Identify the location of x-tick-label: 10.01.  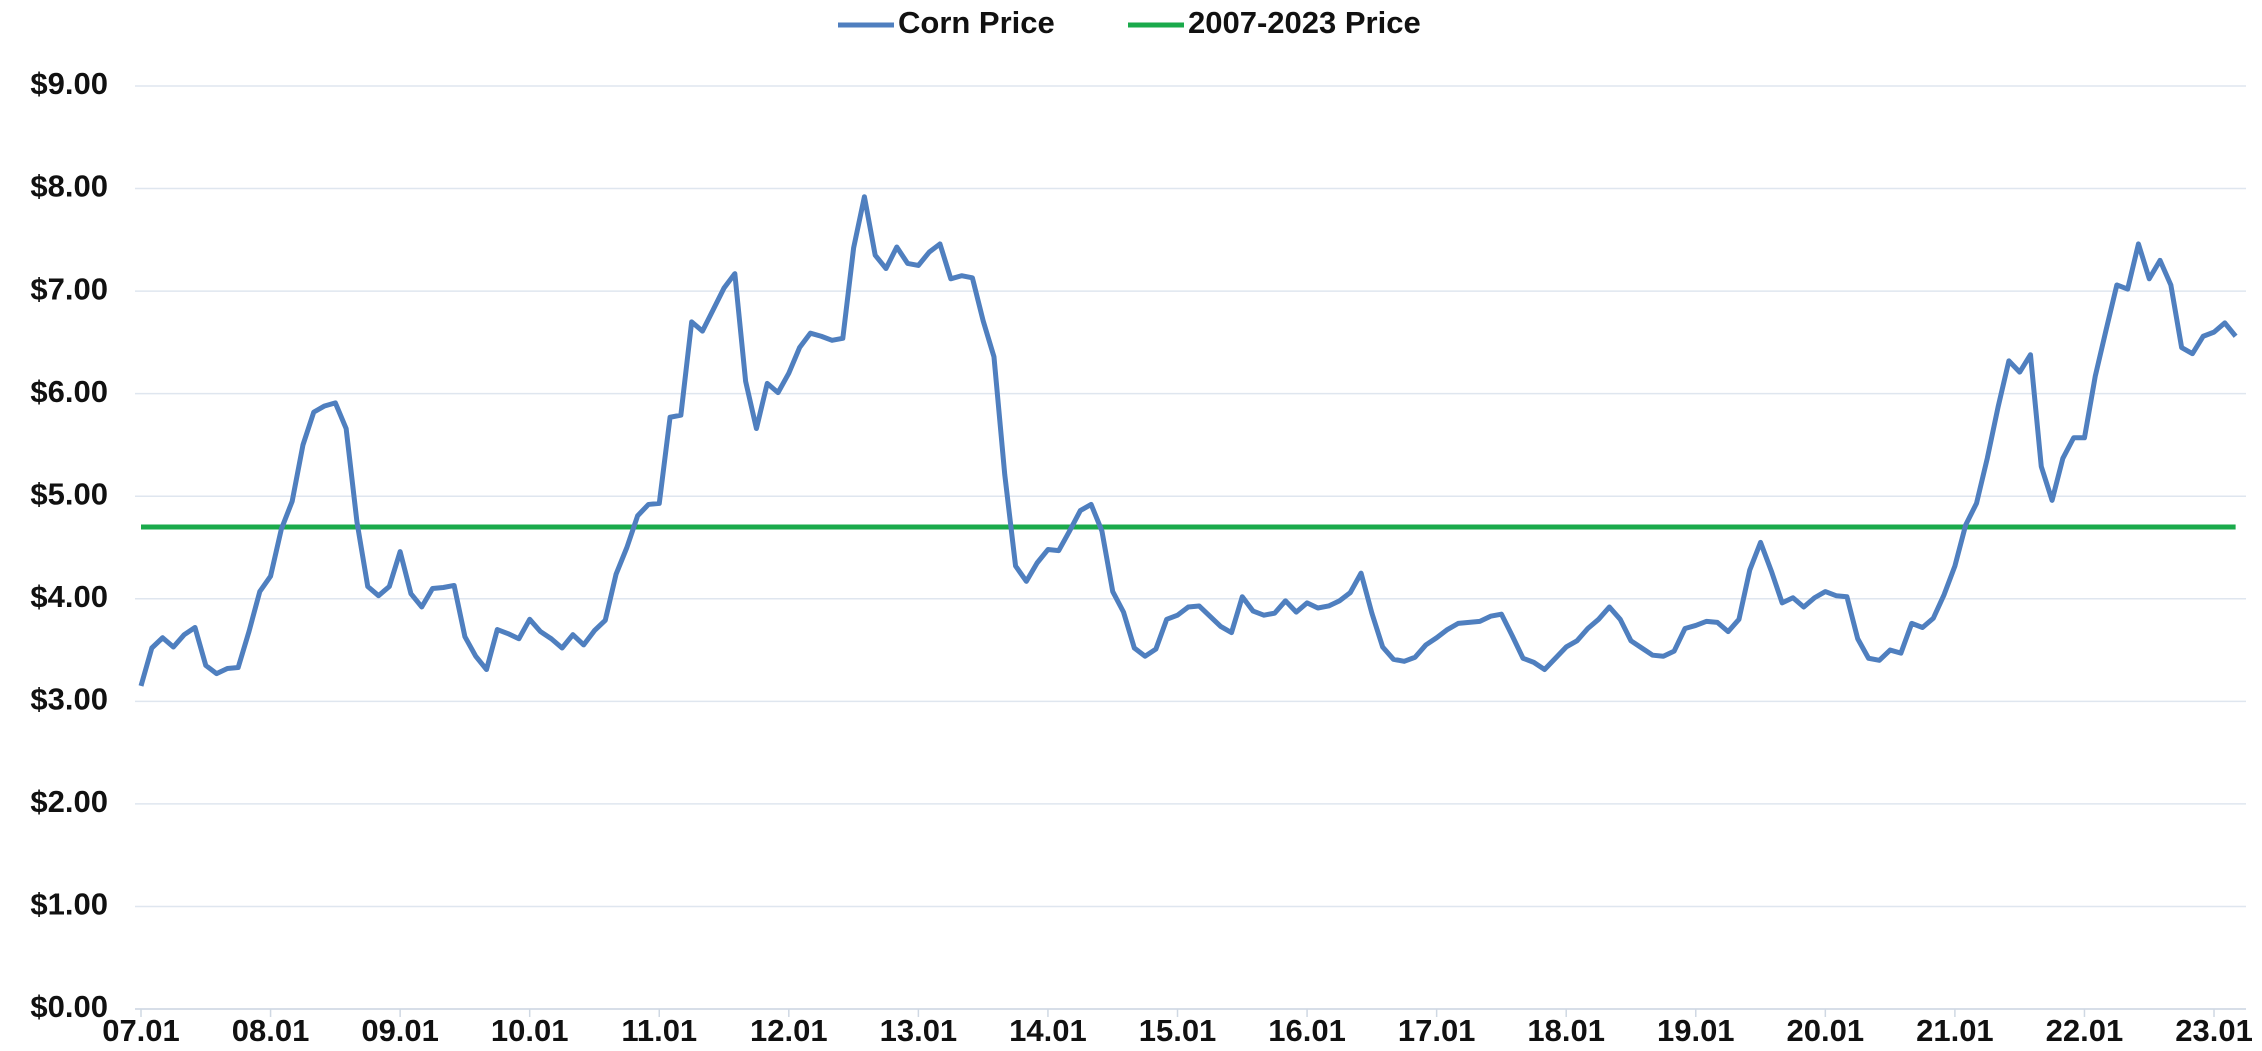
(530, 1030).